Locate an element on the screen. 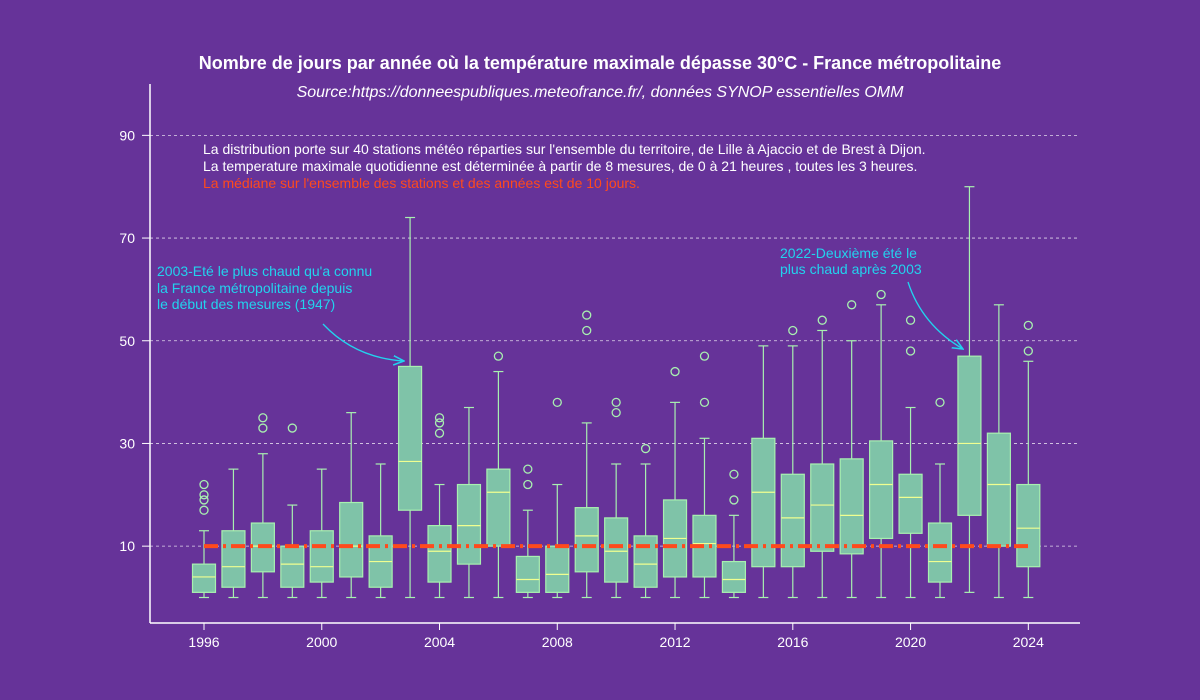  x-tick-label-2016: 2016 is located at coordinates (792, 642).